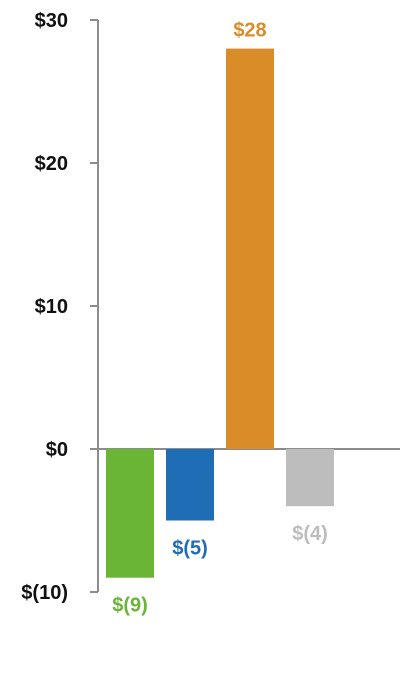 Image resolution: width=420 pixels, height=695 pixels. What do you see at coordinates (190, 549) in the screenshot?
I see `bar-data-label: $(5)` at bounding box center [190, 549].